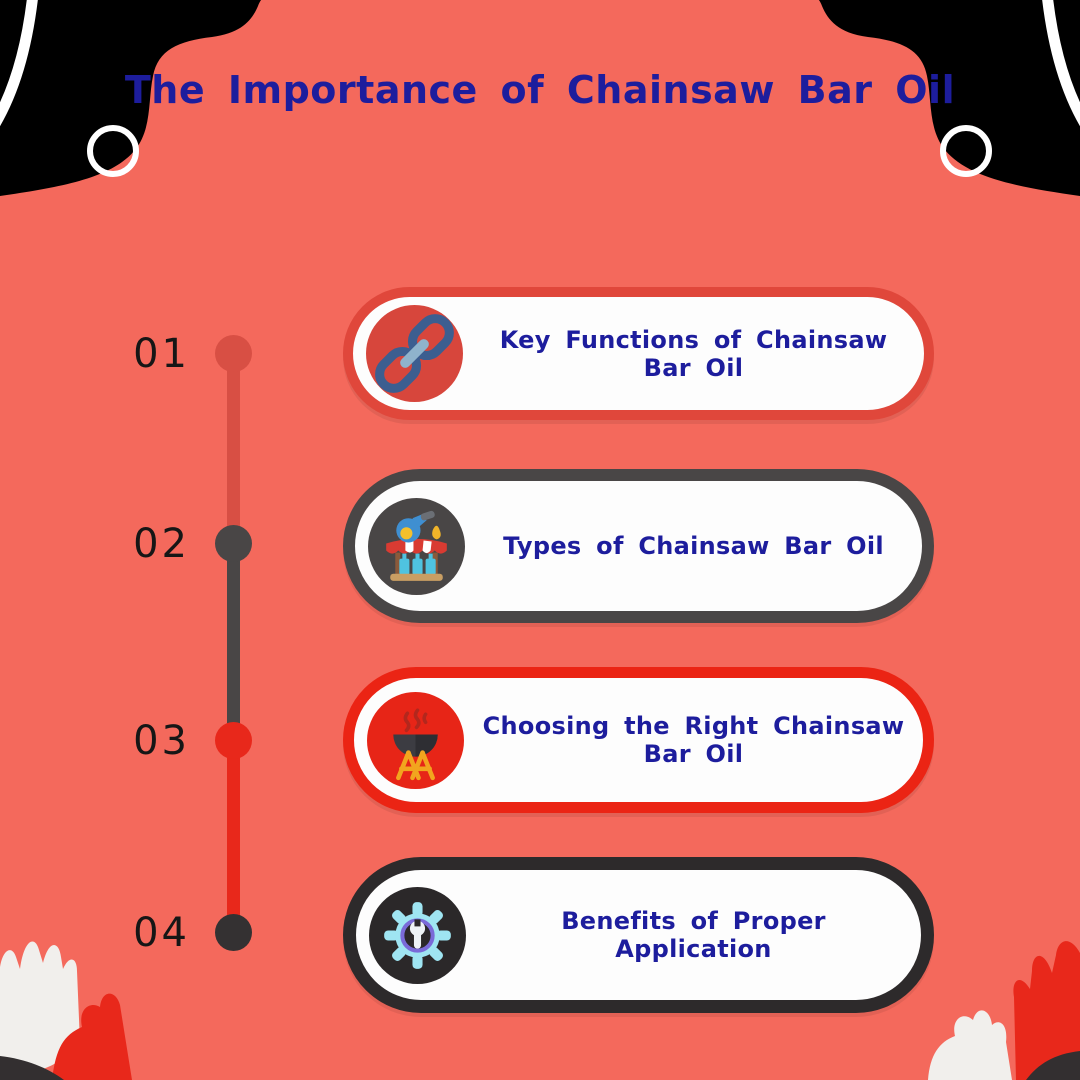  What do you see at coordinates (693, 740) in the screenshot?
I see `card-label: Choosing the Right Chainsaw Bar Oil` at bounding box center [693, 740].